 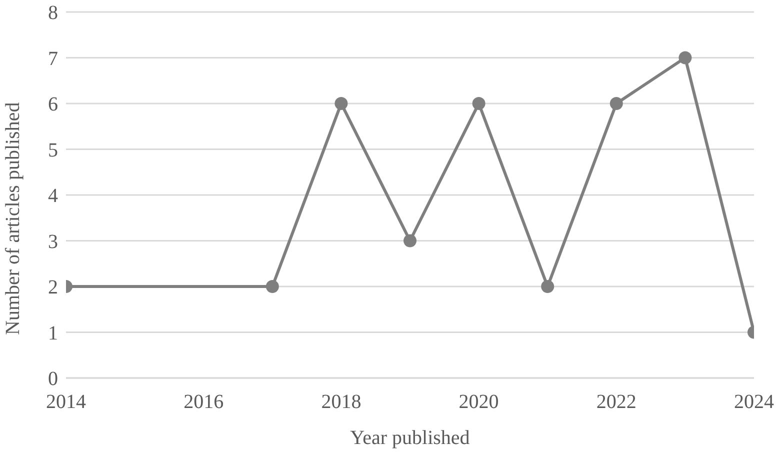 What do you see at coordinates (53, 196) in the screenshot?
I see `y-tick-label: 4` at bounding box center [53, 196].